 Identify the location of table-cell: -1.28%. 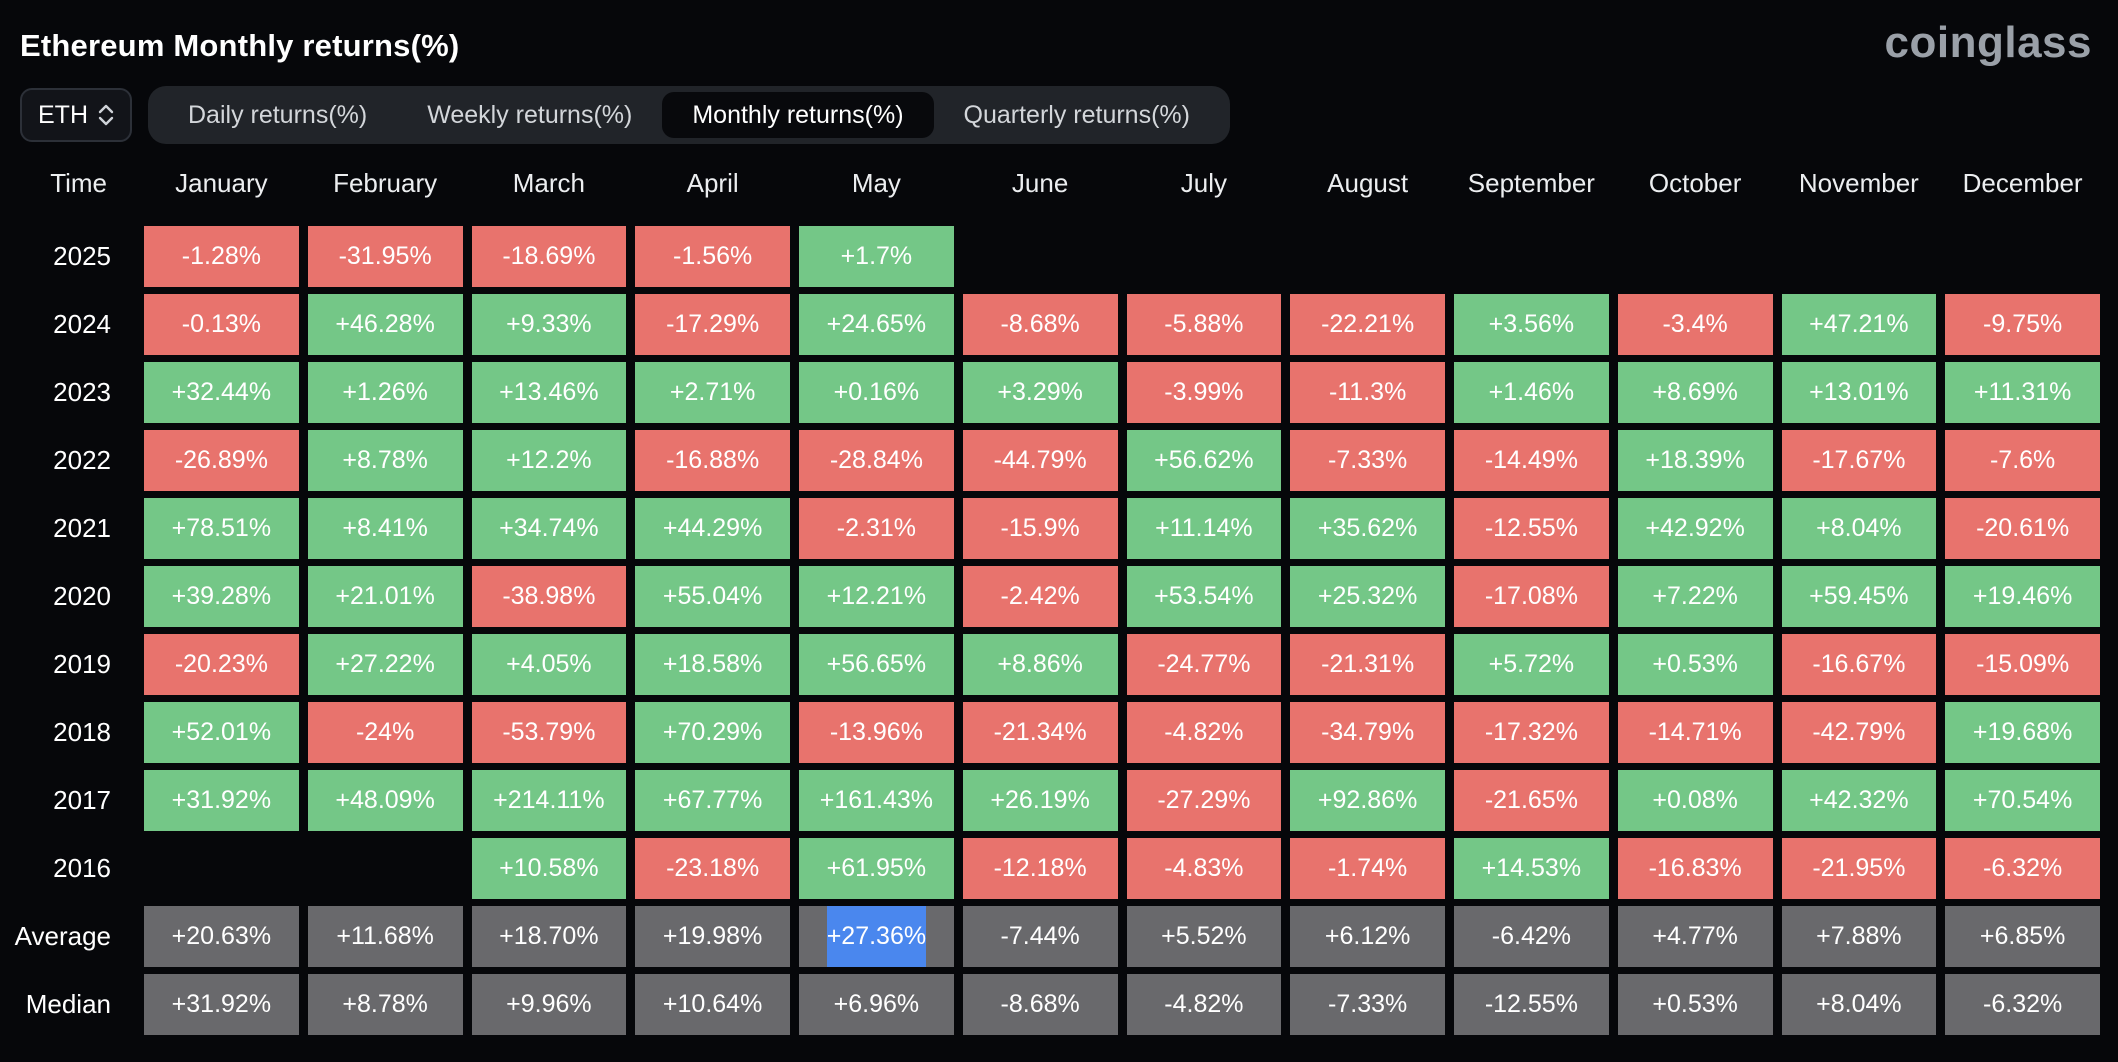
(221, 256).